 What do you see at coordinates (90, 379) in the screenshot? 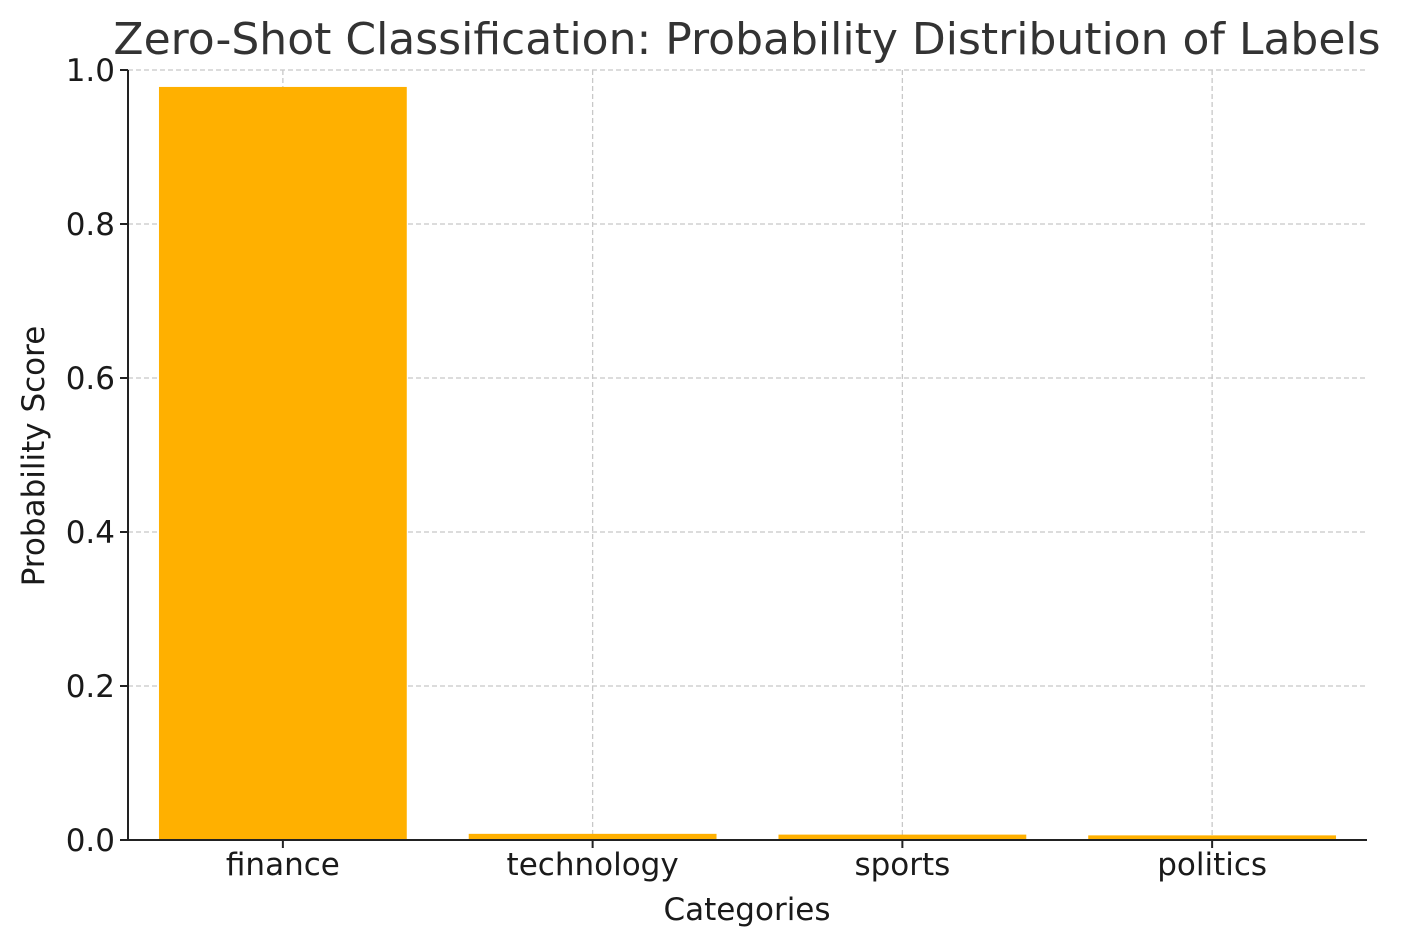
I see `y-tick-label: 0.6` at bounding box center [90, 379].